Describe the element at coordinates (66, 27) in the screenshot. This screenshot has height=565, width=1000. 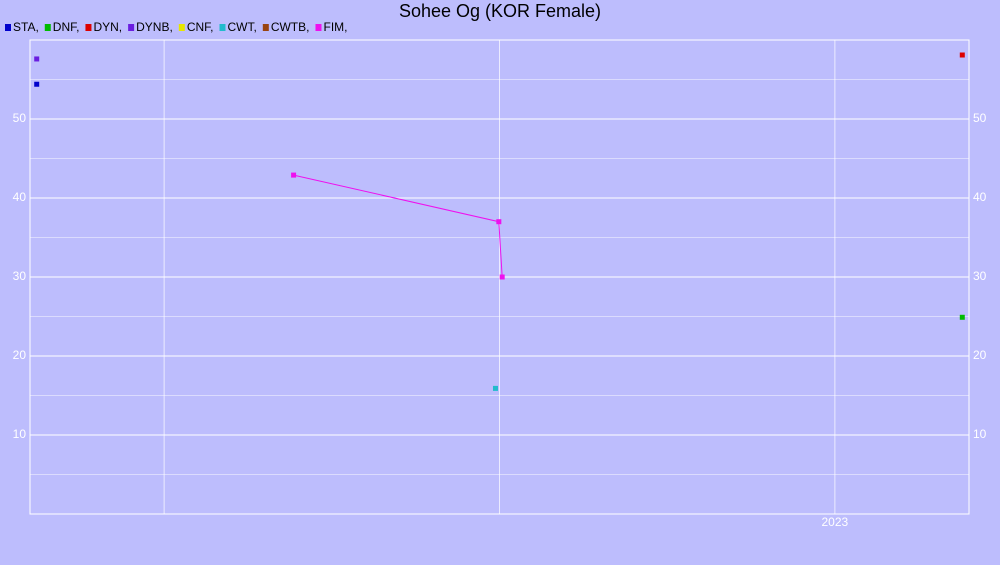
I see `legend-label: DNF,` at that location.